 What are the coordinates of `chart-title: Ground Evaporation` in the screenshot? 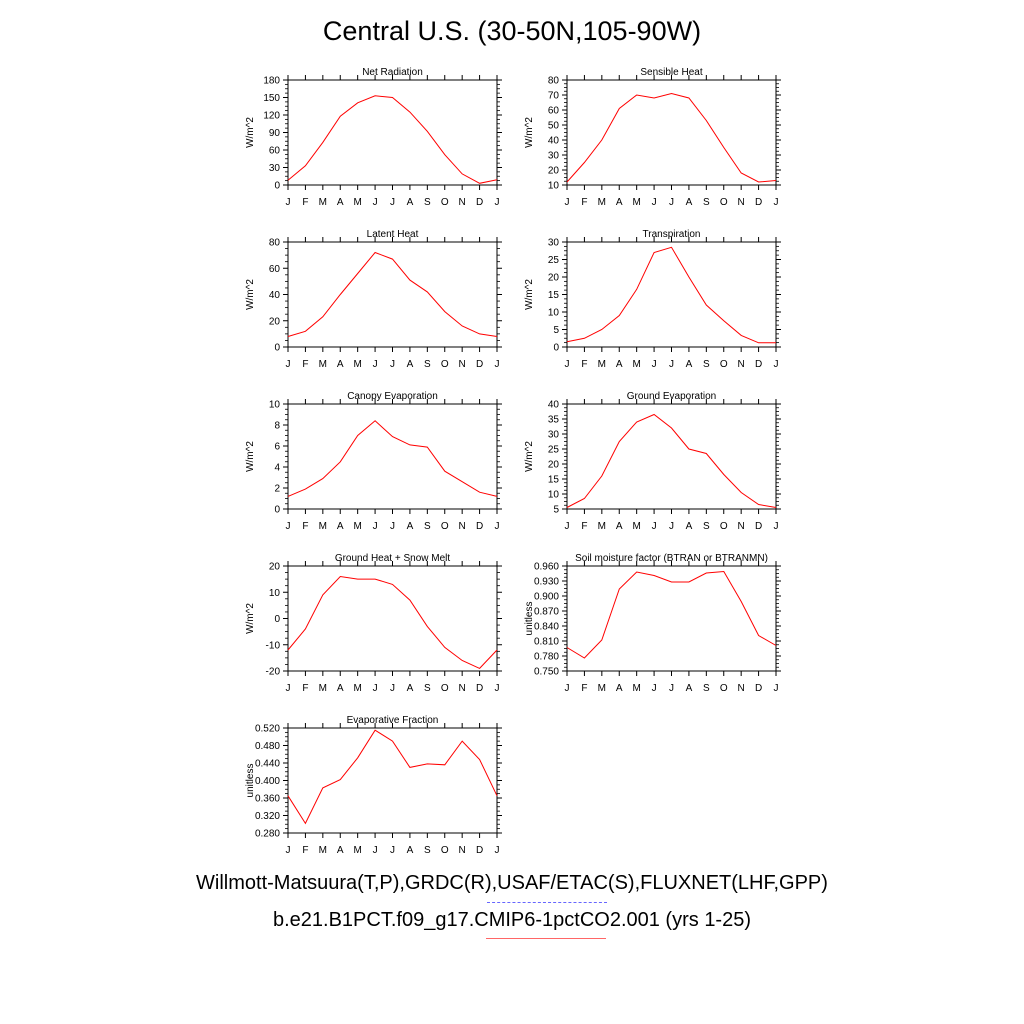 It's located at (672, 396).